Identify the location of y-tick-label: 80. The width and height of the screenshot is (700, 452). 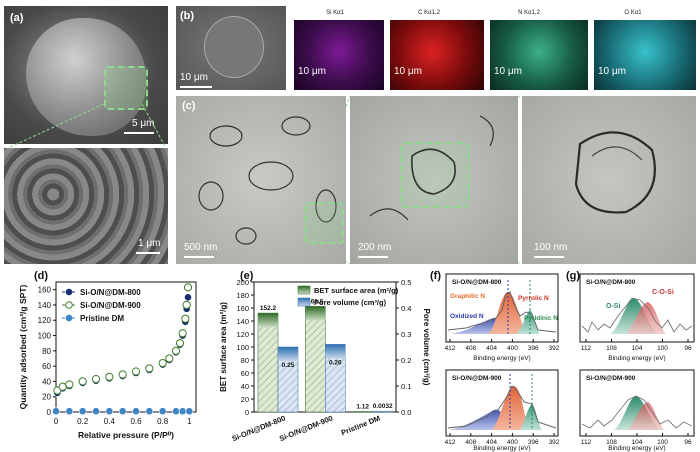
(245, 360).